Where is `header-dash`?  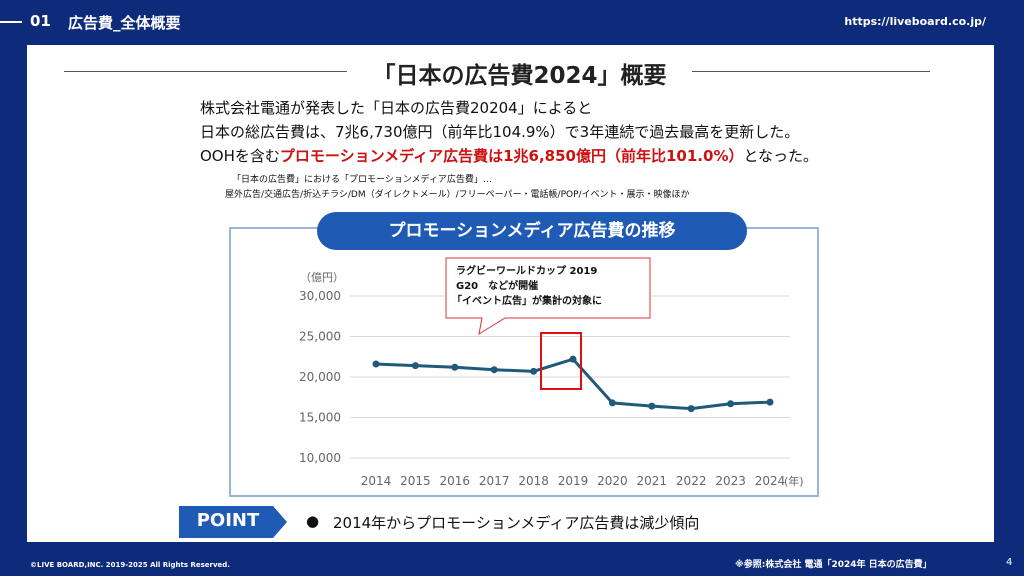
header-dash is located at coordinates (11, 22).